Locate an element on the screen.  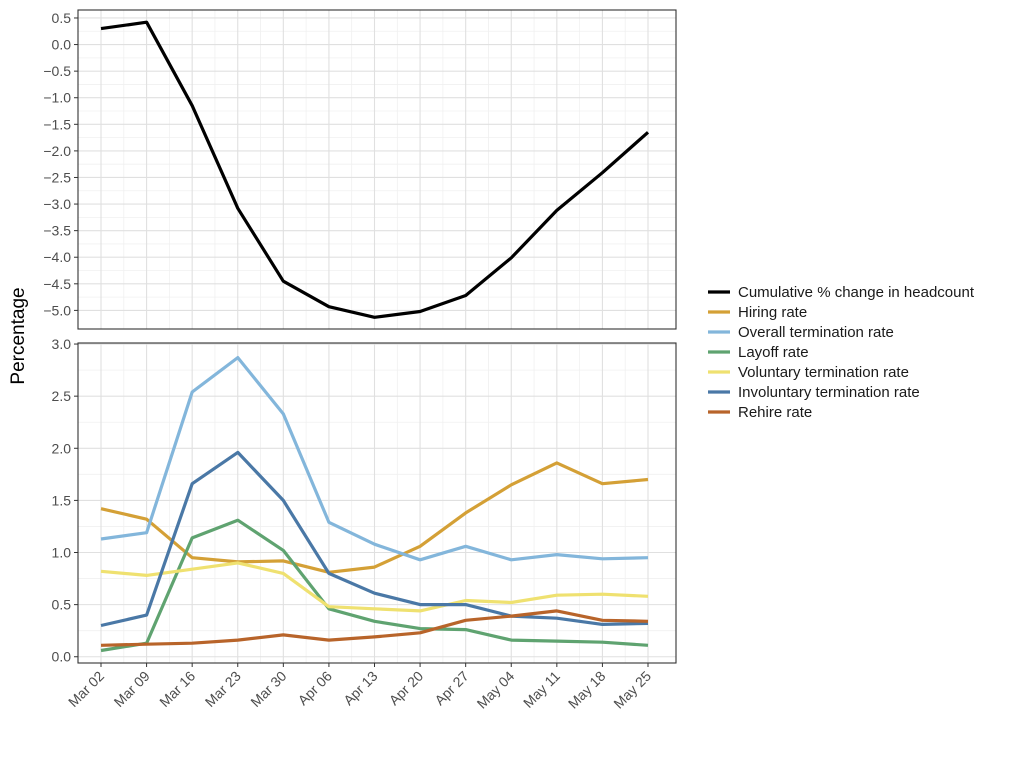
y-tick-label: 2.5 is located at coordinates (62, 396).